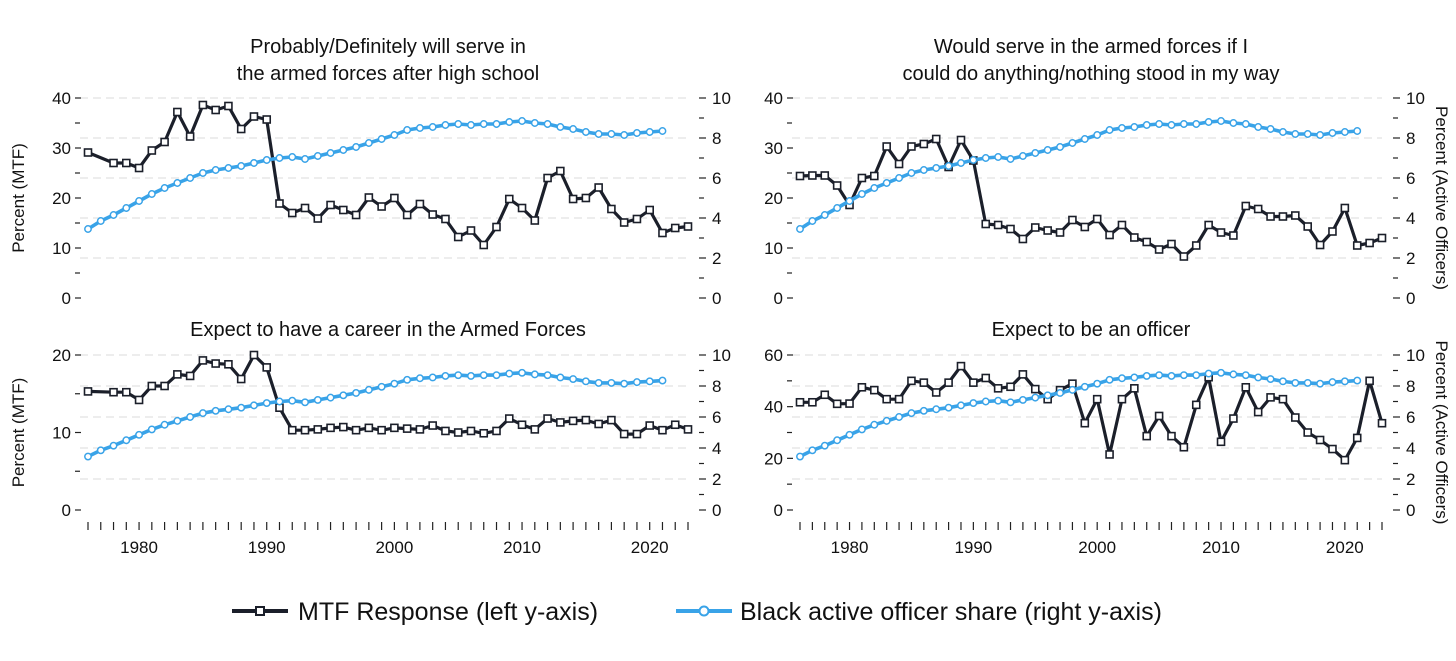 The height and width of the screenshot is (661, 1456). Describe the element at coordinates (778, 298) in the screenshot. I see `left-axis-tick-label: 0` at that location.